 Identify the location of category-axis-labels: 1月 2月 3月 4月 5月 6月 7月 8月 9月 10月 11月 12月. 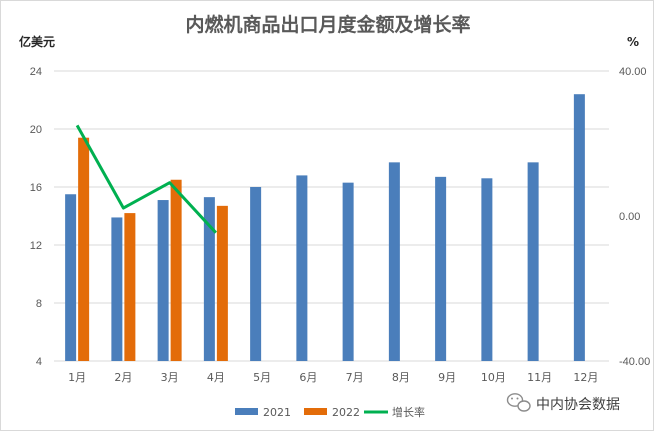
(333, 377).